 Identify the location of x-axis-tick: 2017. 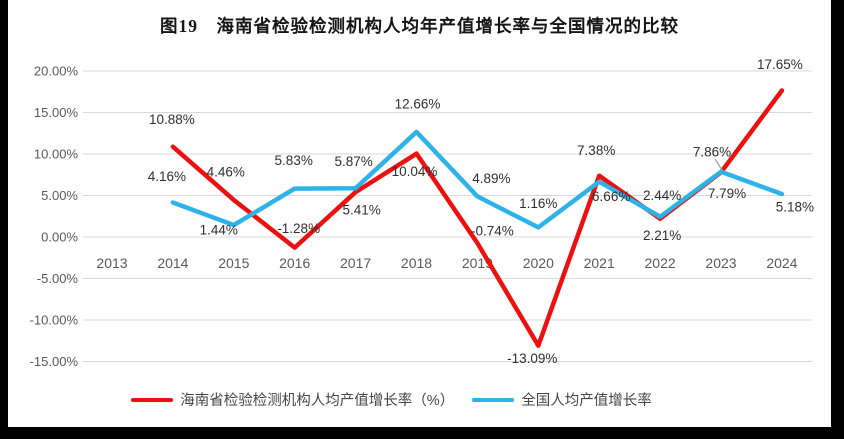
(355, 263).